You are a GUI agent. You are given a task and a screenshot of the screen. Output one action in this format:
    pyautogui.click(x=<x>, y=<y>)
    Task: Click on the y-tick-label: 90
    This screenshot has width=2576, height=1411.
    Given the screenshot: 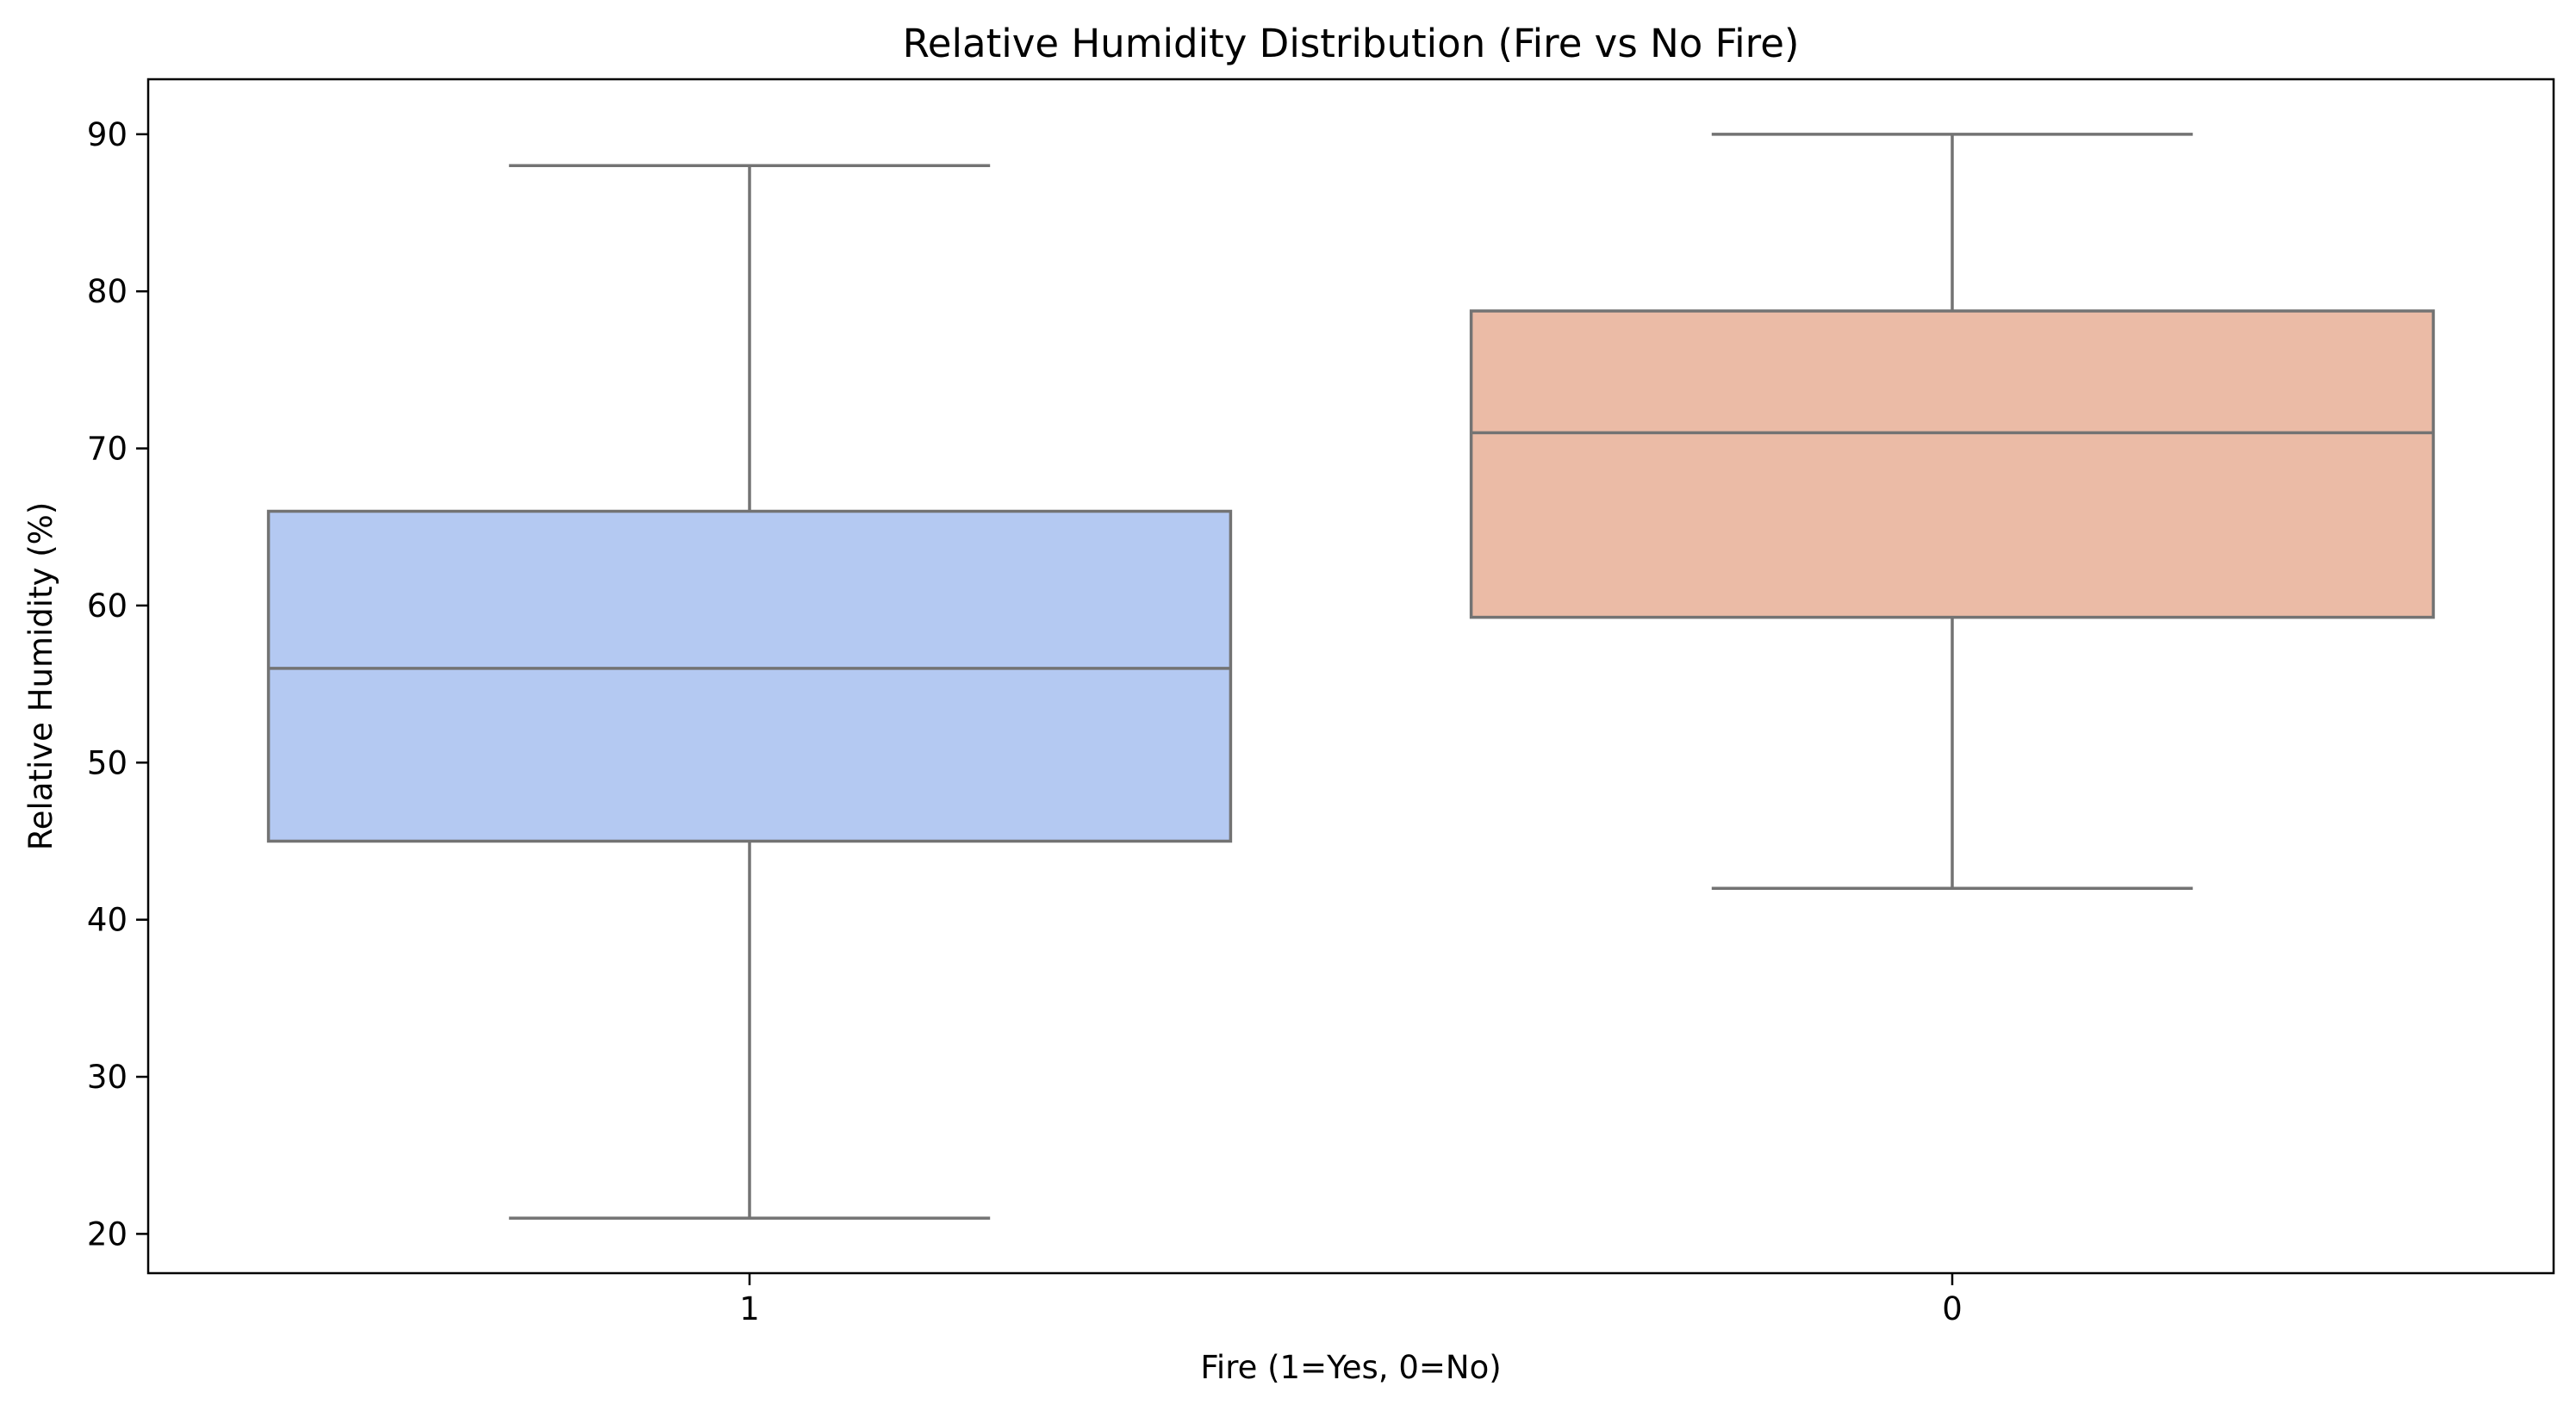 What is the action you would take?
    pyautogui.click(x=108, y=134)
    